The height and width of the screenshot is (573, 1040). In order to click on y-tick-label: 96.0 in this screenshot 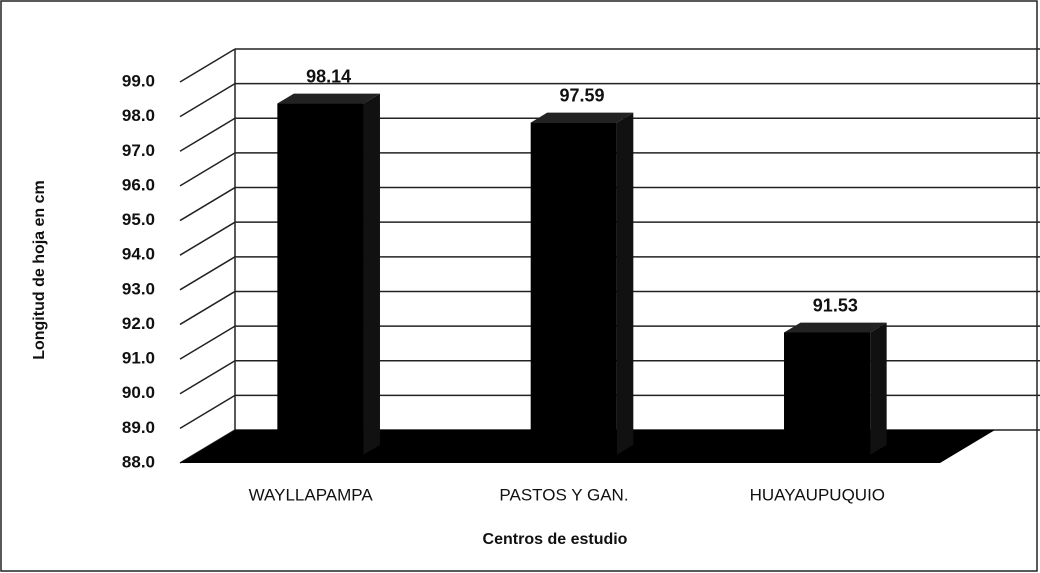, I will do `click(138, 184)`.